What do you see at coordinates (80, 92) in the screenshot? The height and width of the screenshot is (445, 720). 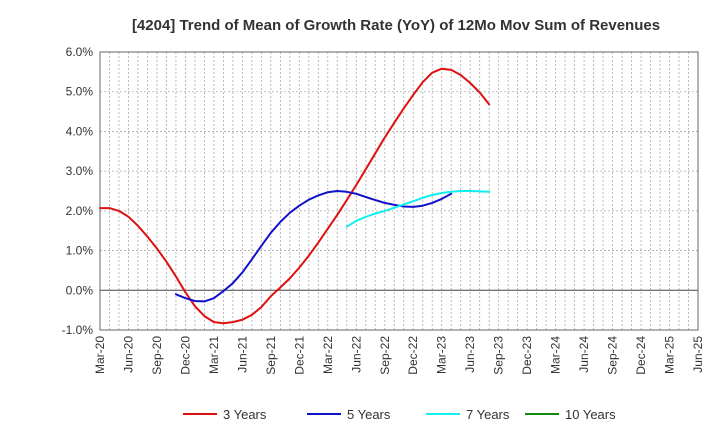 I see `y-tick-label: 5.0%` at bounding box center [80, 92].